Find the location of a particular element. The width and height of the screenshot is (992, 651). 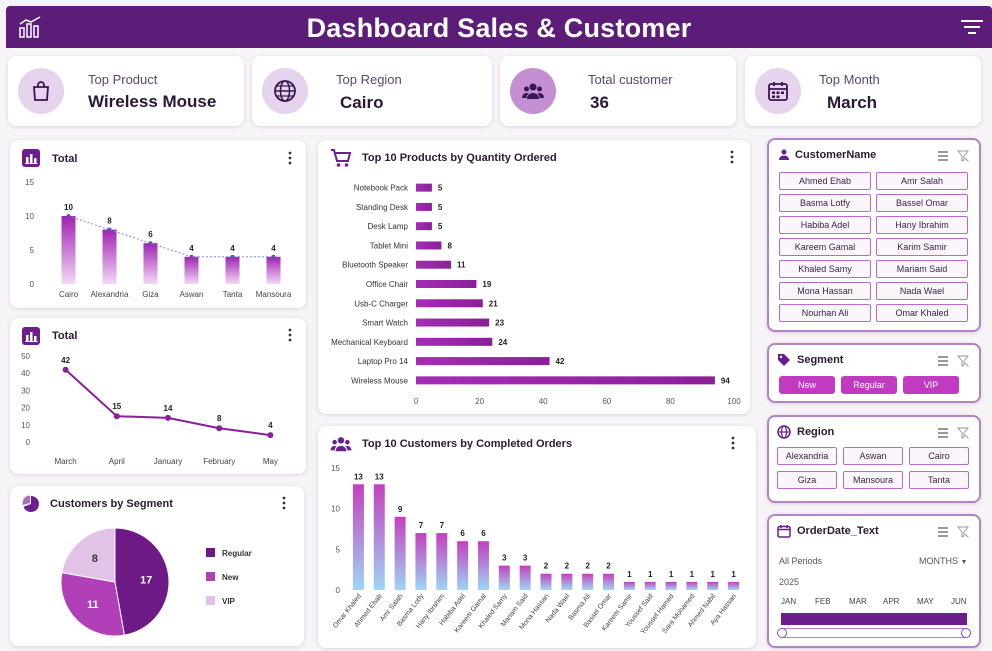

data-label: 42 is located at coordinates (65, 360).